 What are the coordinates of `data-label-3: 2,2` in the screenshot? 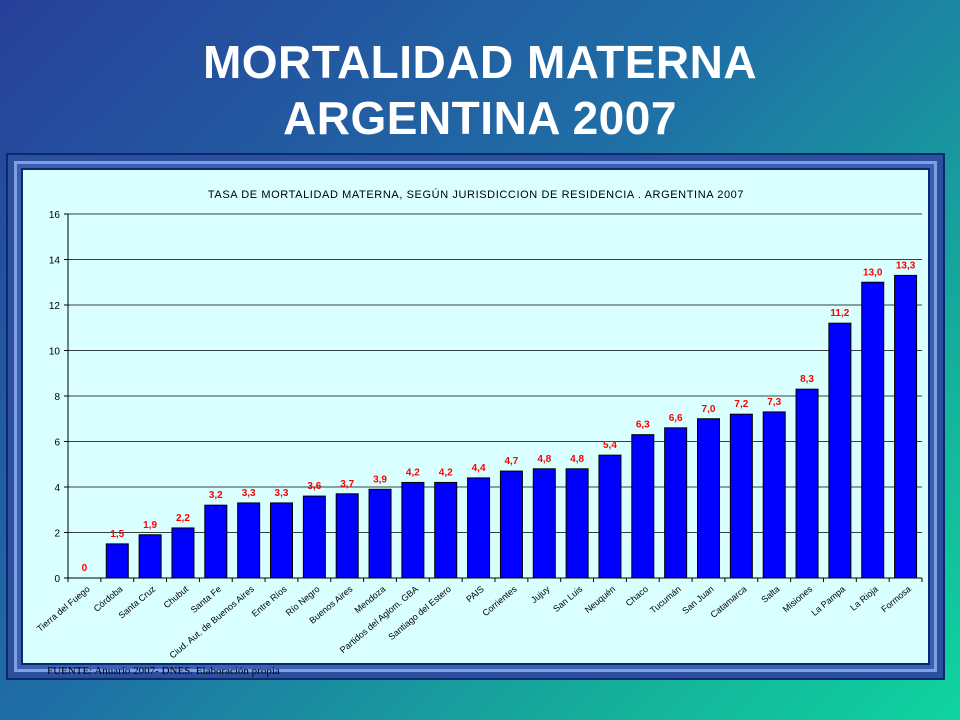 It's located at (183, 518).